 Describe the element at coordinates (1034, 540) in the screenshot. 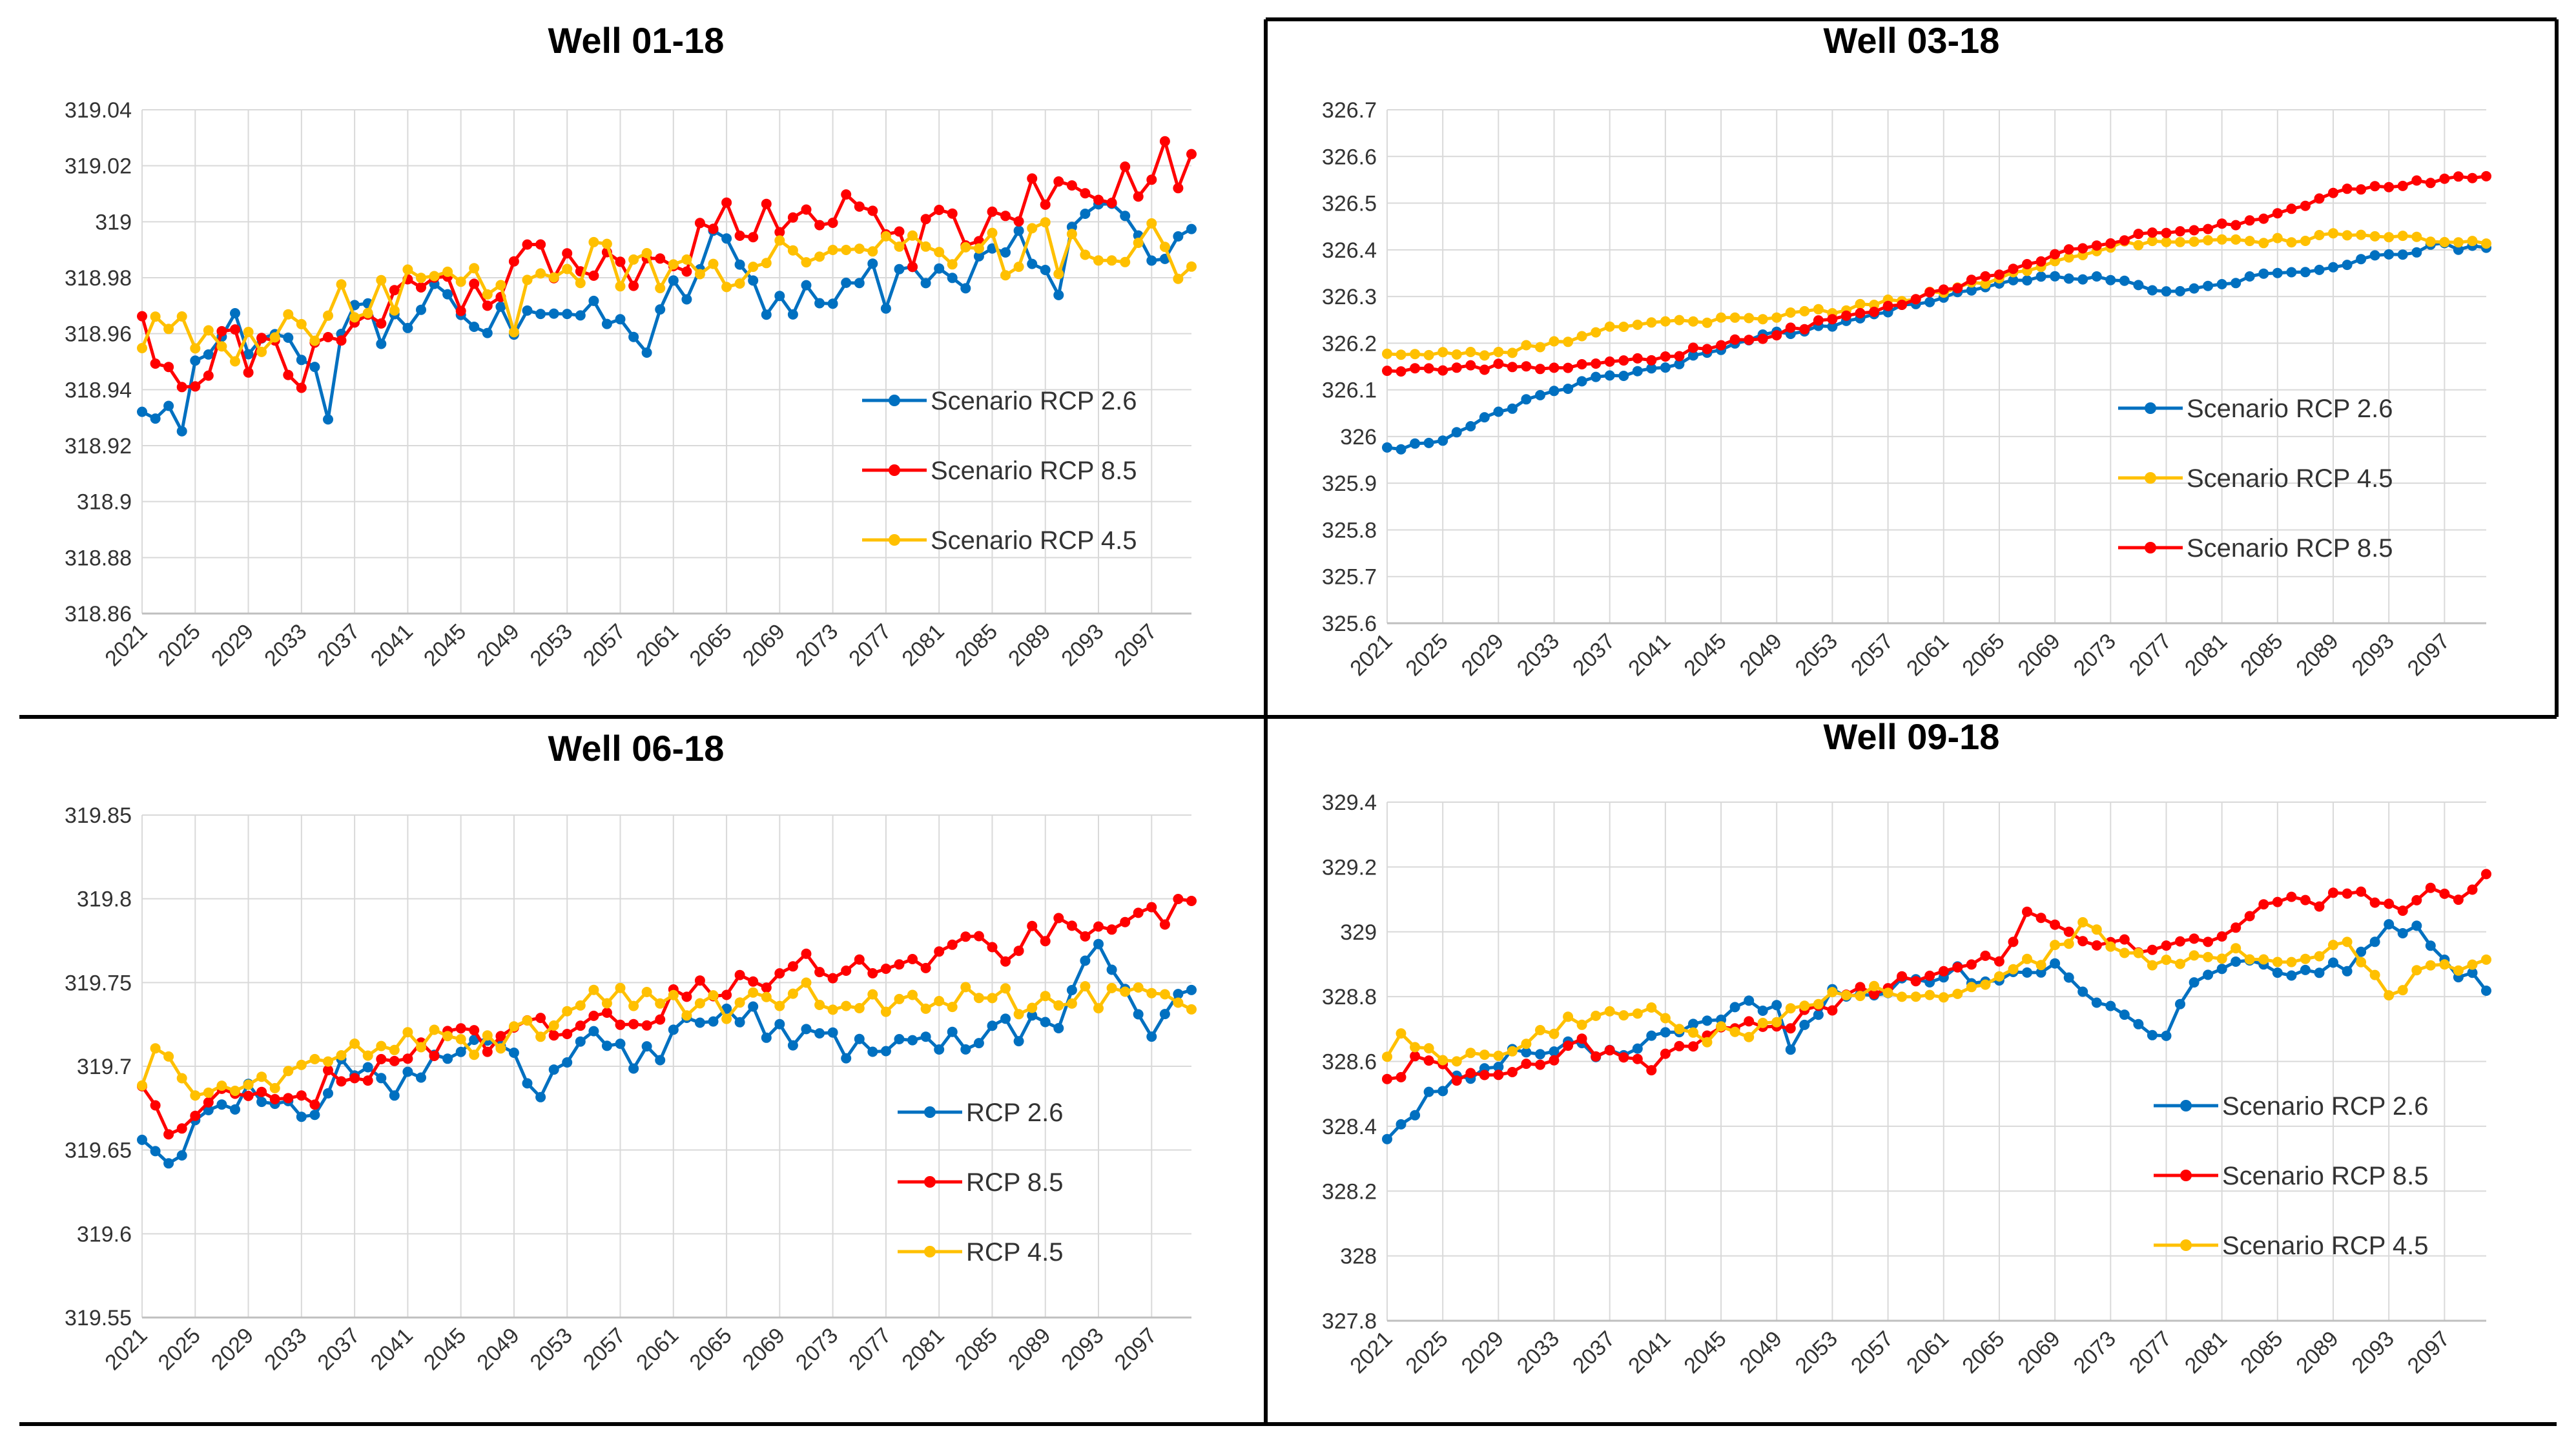

I see `legend-label: Scenario RCP 4.5` at that location.